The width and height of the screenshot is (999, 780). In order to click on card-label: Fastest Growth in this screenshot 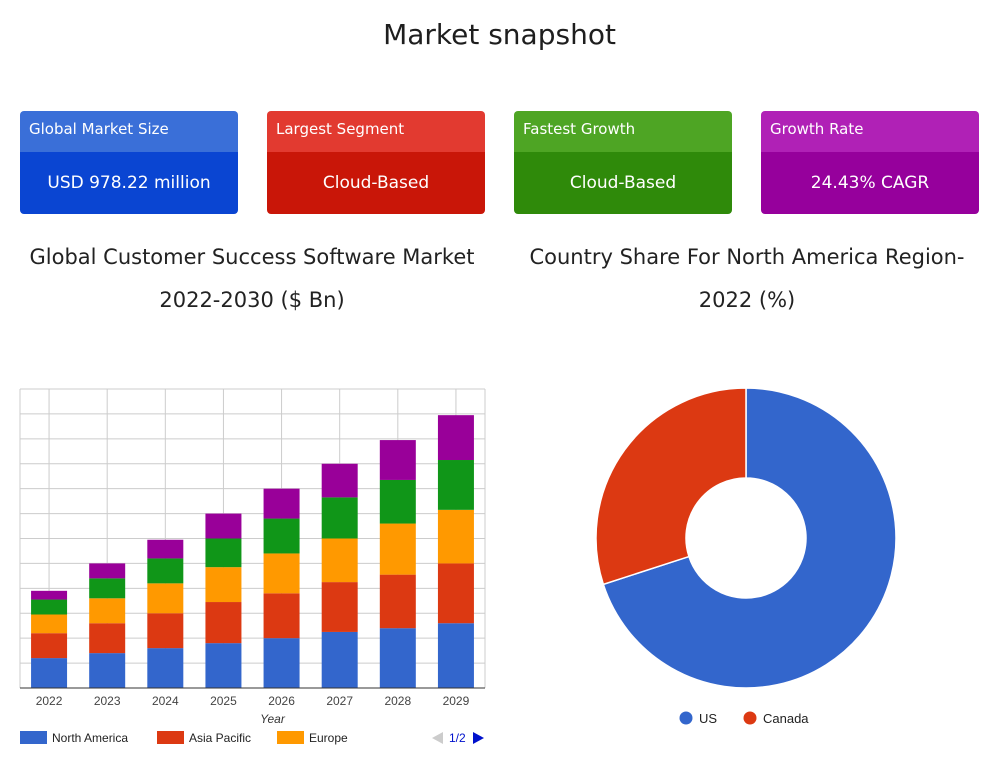, I will do `click(623, 131)`.